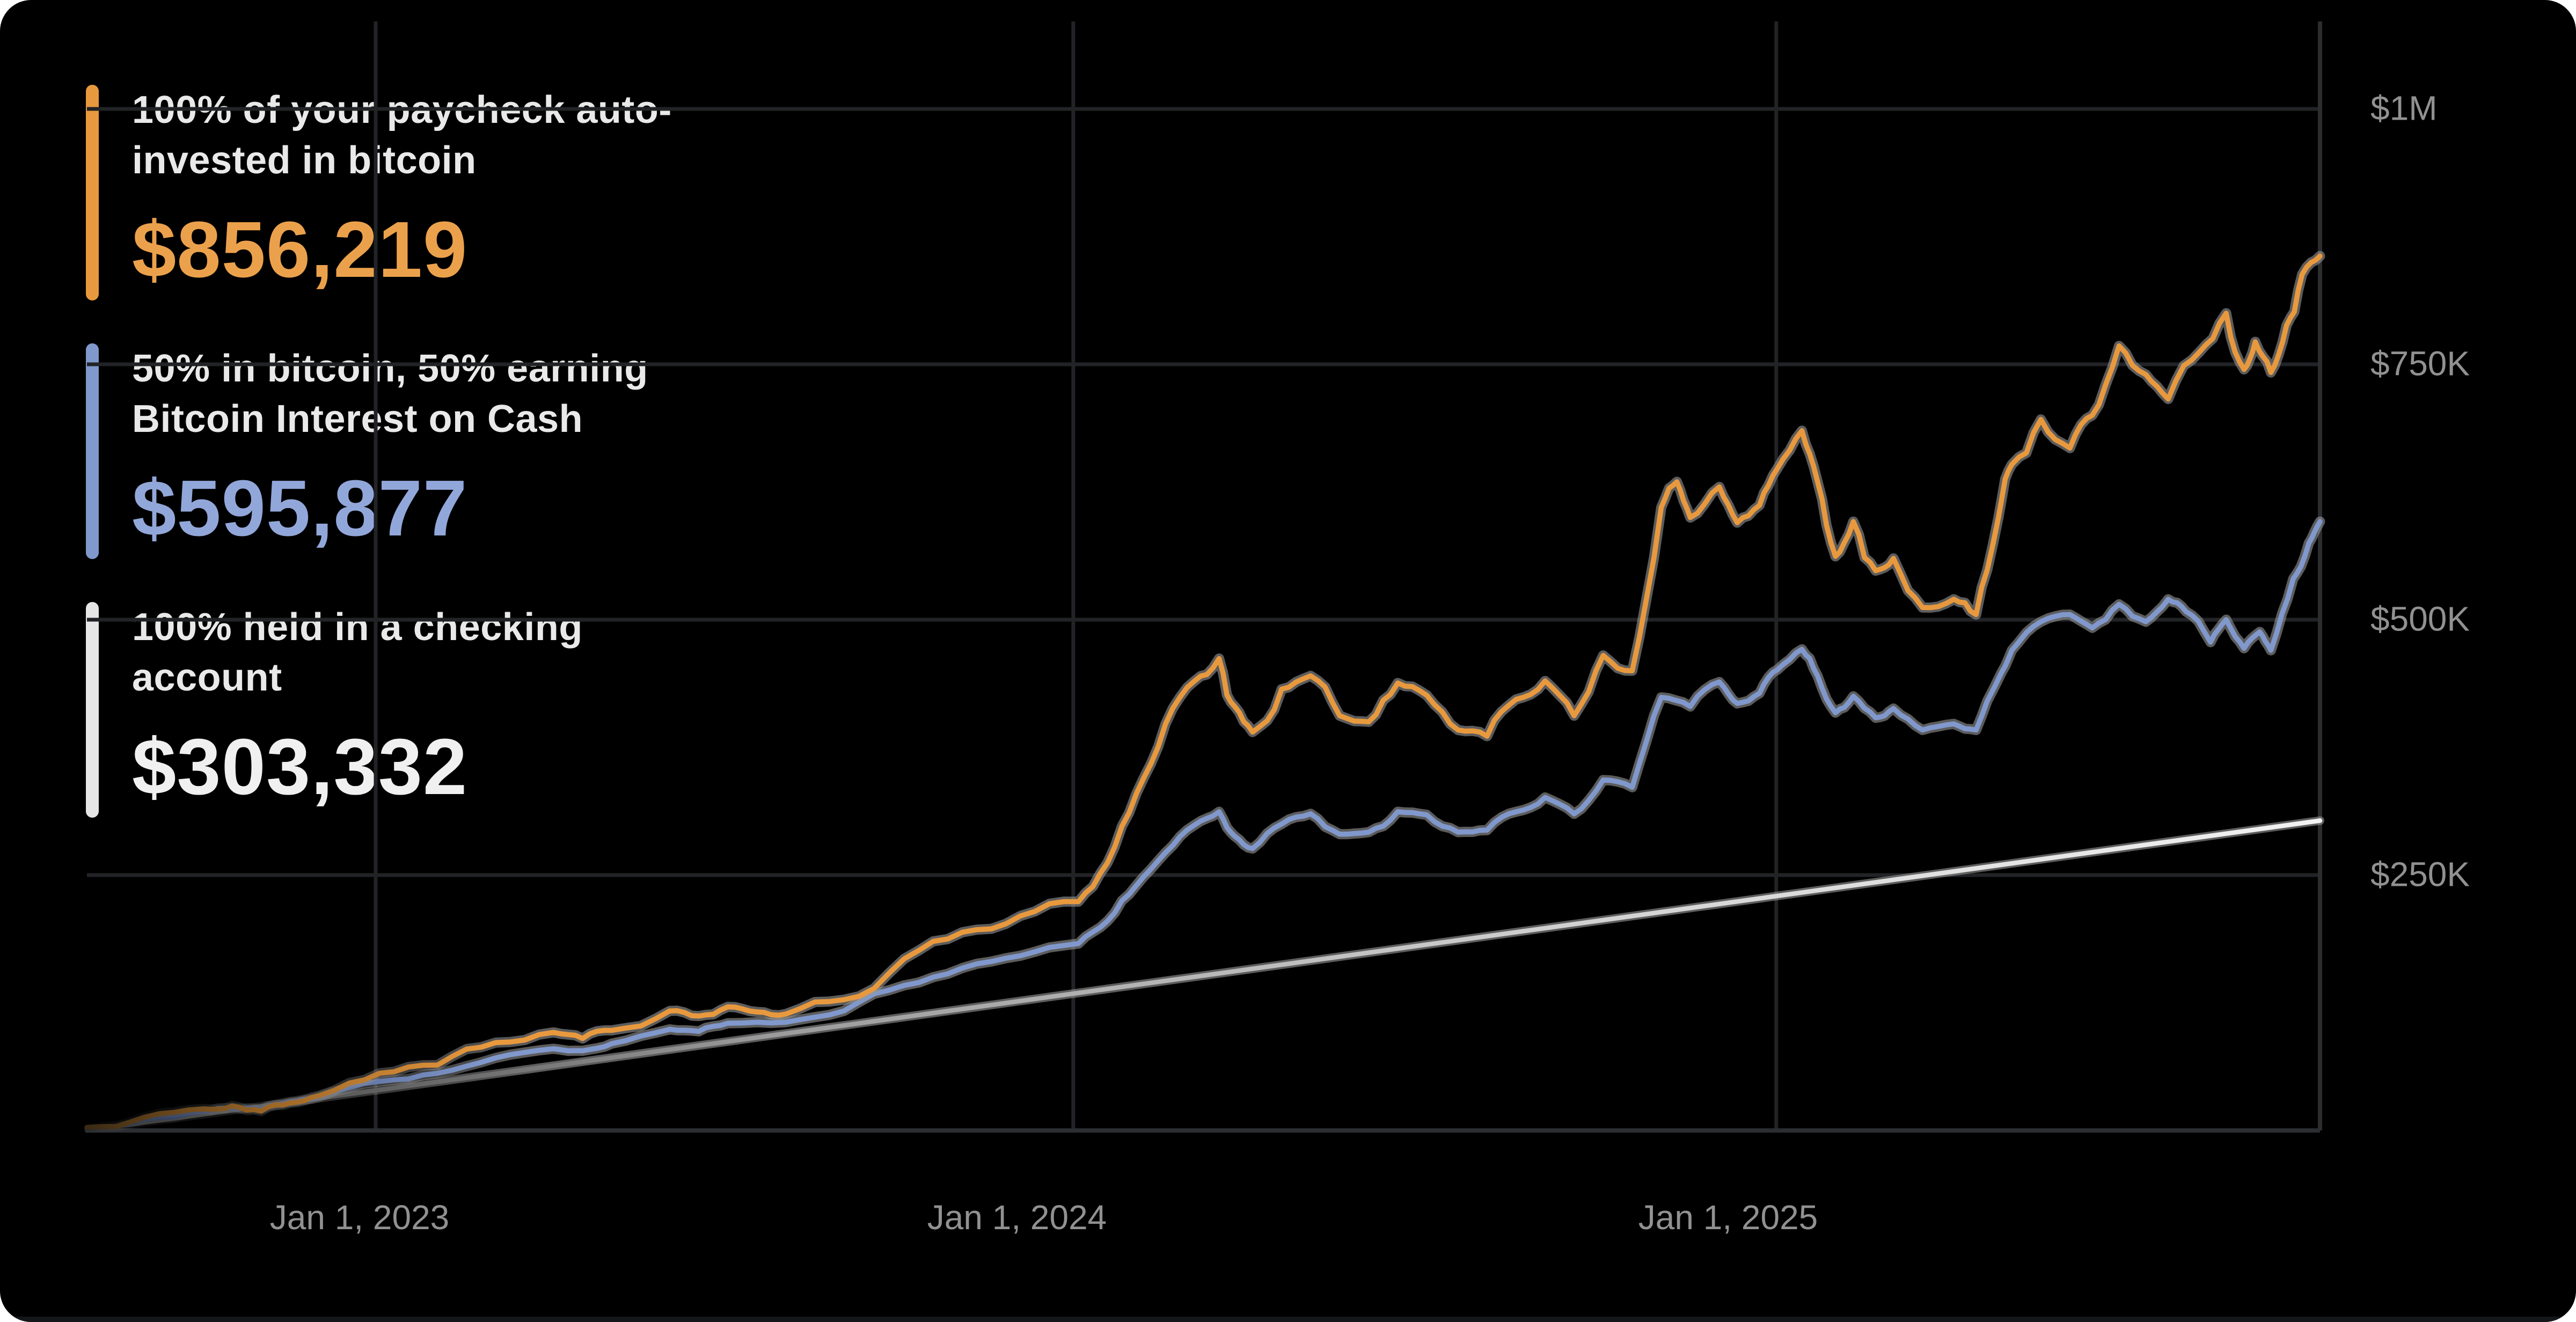 This screenshot has width=2576, height=1322. I want to click on x-tick-label-2023: Jan 1, 2023, so click(359, 1217).